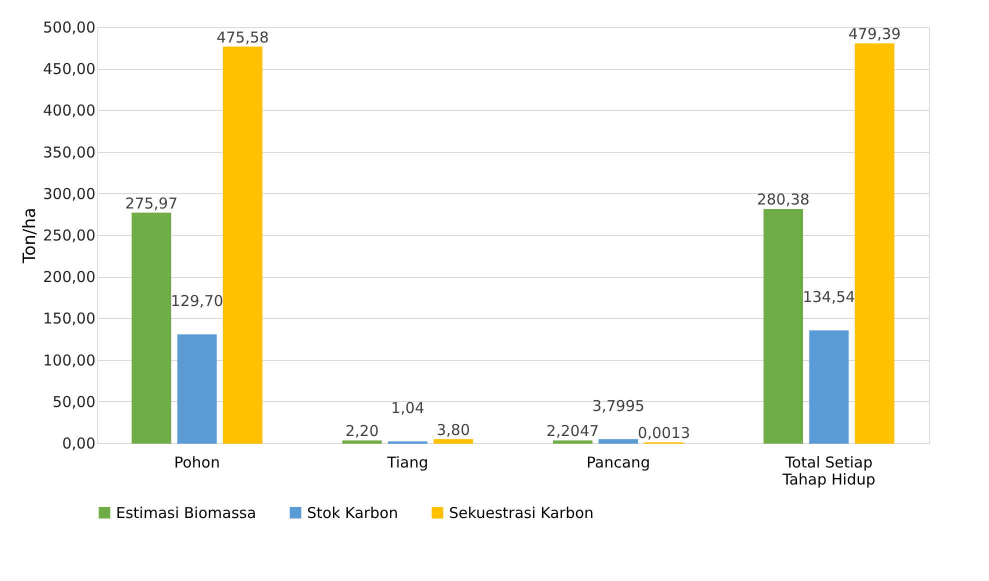  What do you see at coordinates (352, 513) in the screenshot?
I see `legend-label: Stok Karbon` at bounding box center [352, 513].